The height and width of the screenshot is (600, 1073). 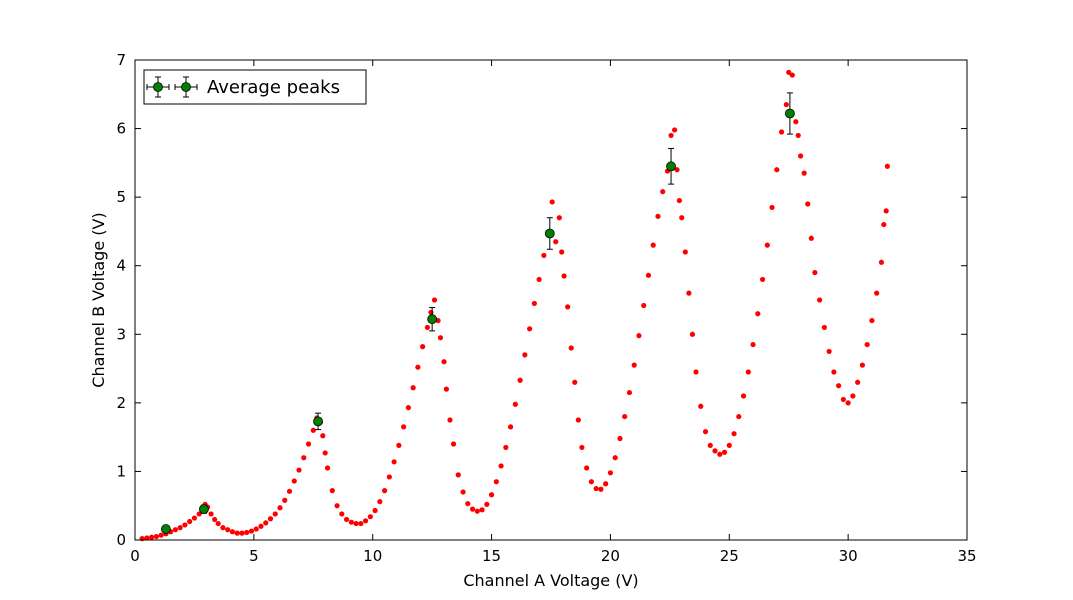 I want to click on y-tick-label: 3, so click(x=121, y=334).